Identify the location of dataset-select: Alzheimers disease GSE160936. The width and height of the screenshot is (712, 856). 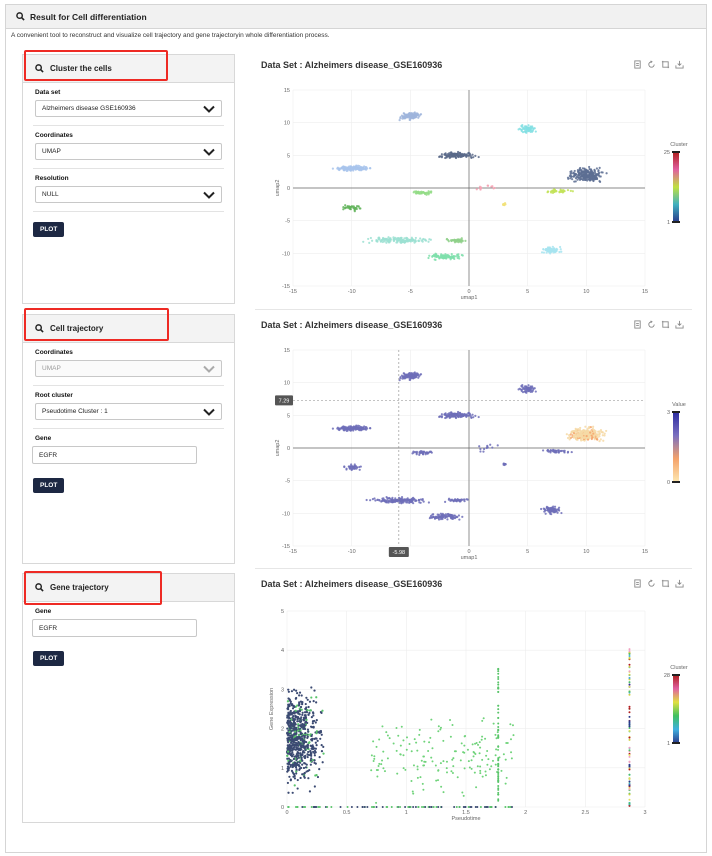
(128, 108).